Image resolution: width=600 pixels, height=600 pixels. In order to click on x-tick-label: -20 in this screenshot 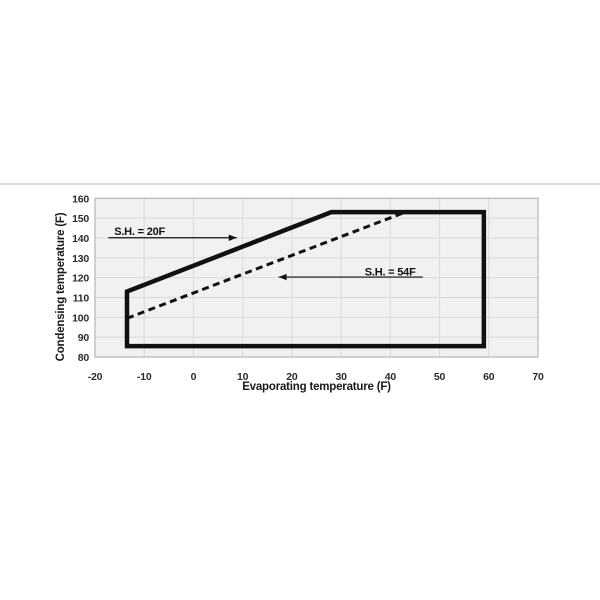, I will do `click(95, 377)`.